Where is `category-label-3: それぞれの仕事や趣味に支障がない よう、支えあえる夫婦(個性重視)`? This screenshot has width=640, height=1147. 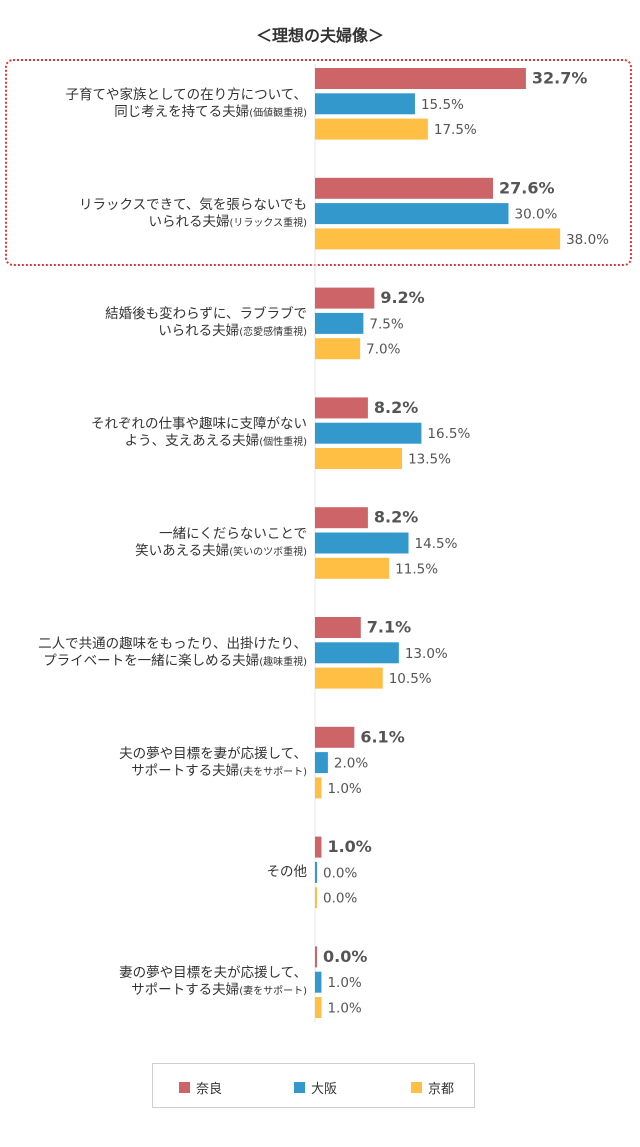 category-label-3: それぞれの仕事や趣味に支障がない よう、支えあえる夫婦(個性重視) is located at coordinates (153, 433).